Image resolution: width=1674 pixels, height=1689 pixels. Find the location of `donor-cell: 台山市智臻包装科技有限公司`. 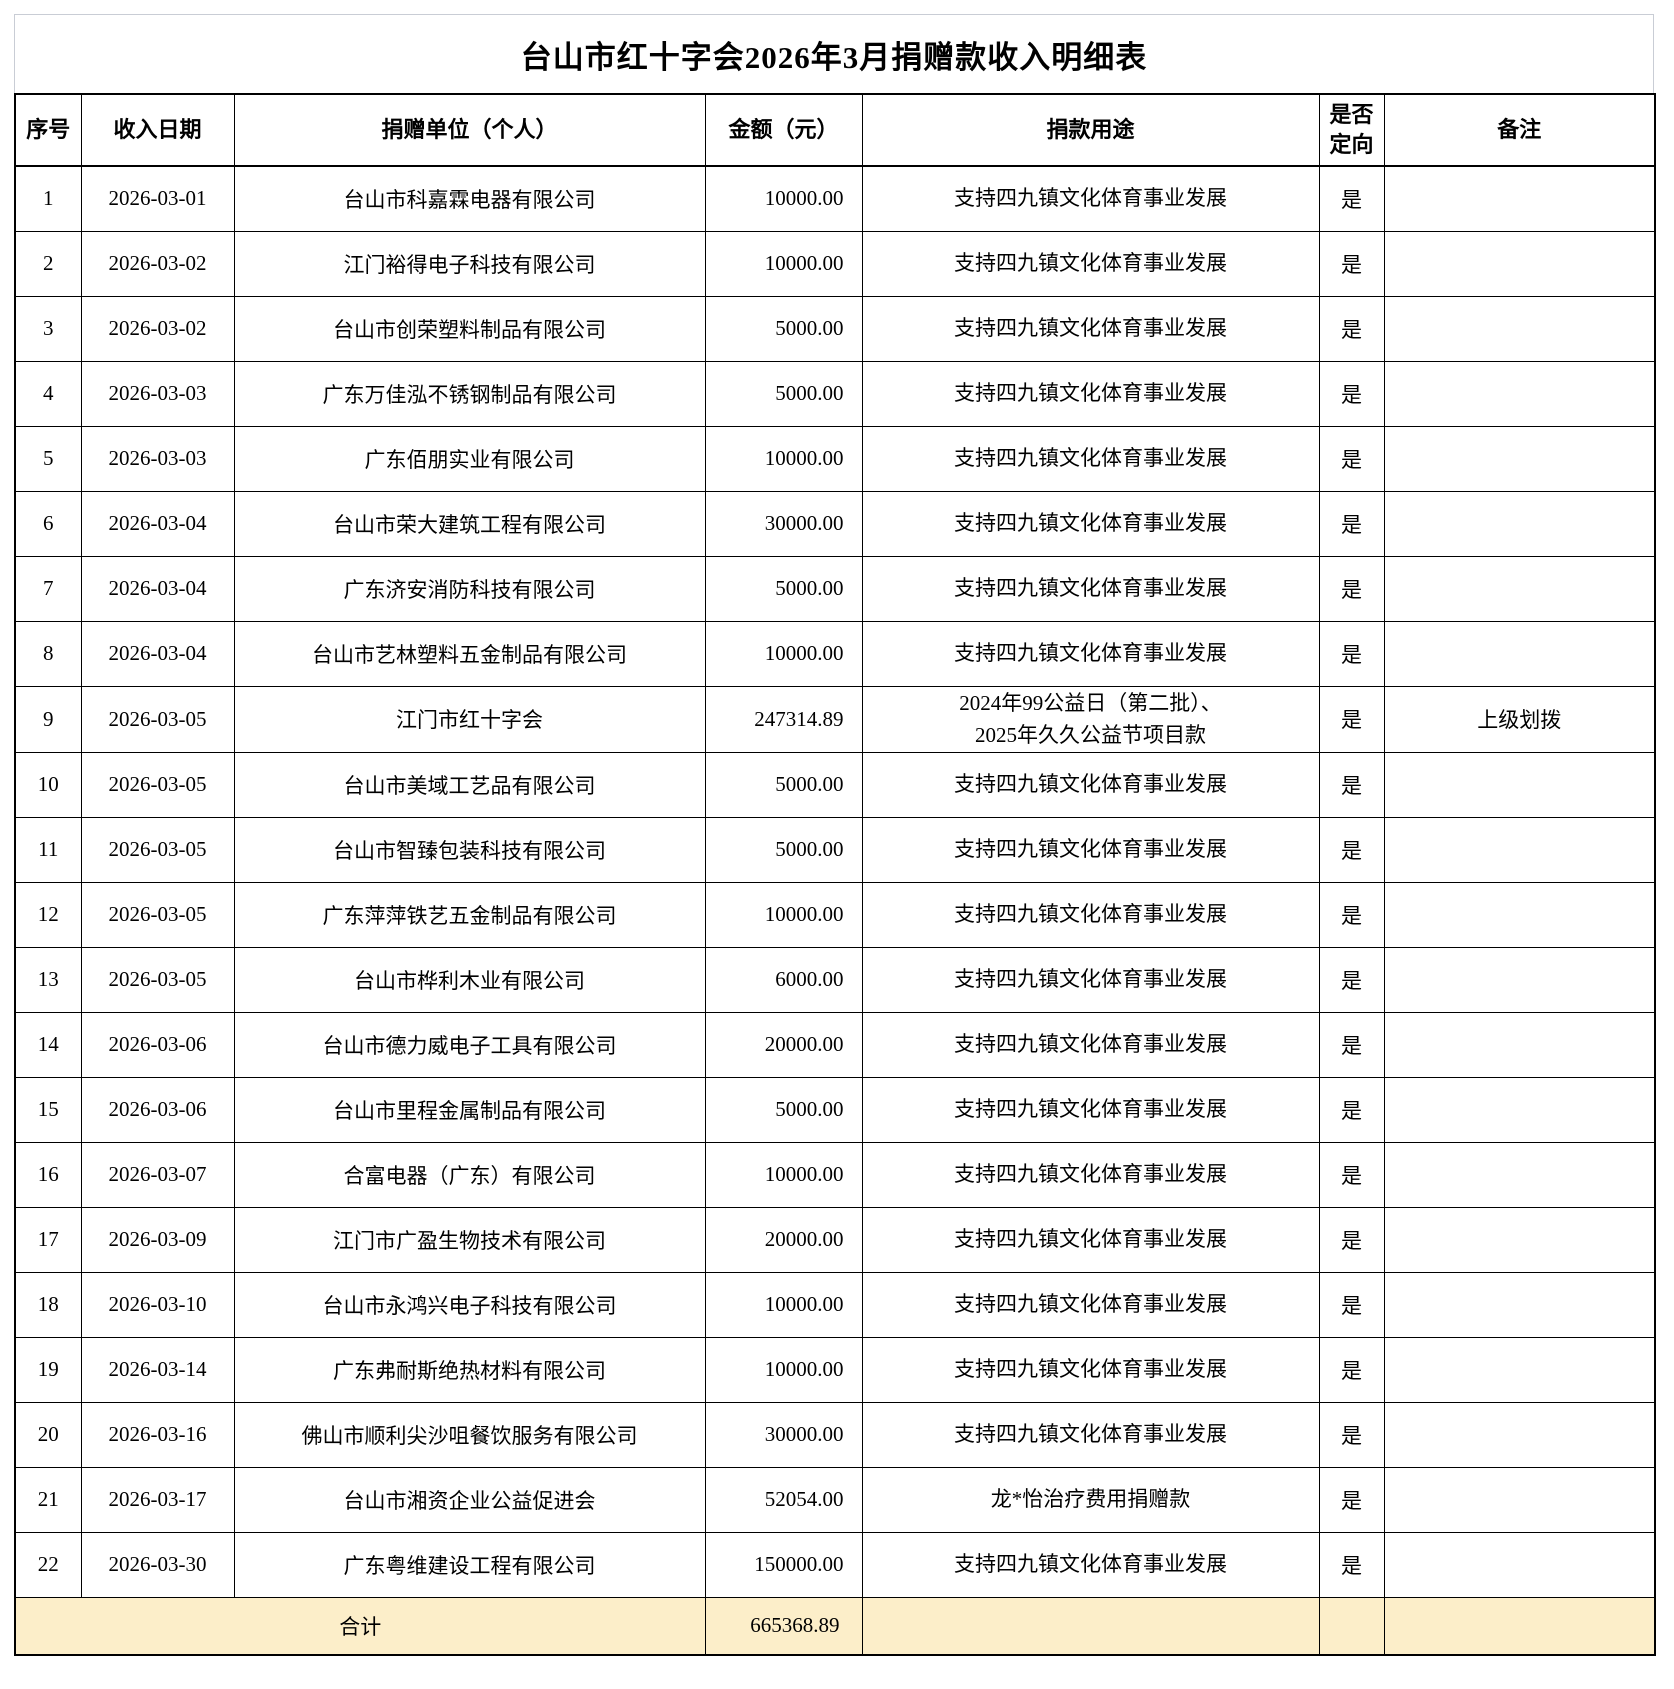

donor-cell: 台山市智臻包装科技有限公司 is located at coordinates (469, 849).